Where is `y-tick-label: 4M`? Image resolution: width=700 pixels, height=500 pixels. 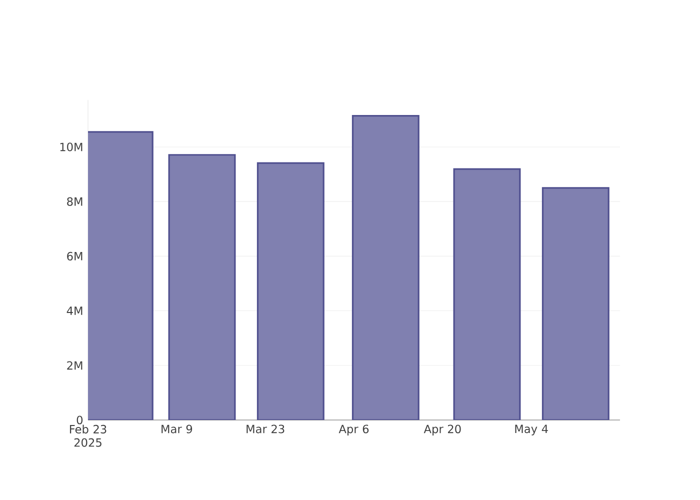
y-tick-label: 4M is located at coordinates (74, 310).